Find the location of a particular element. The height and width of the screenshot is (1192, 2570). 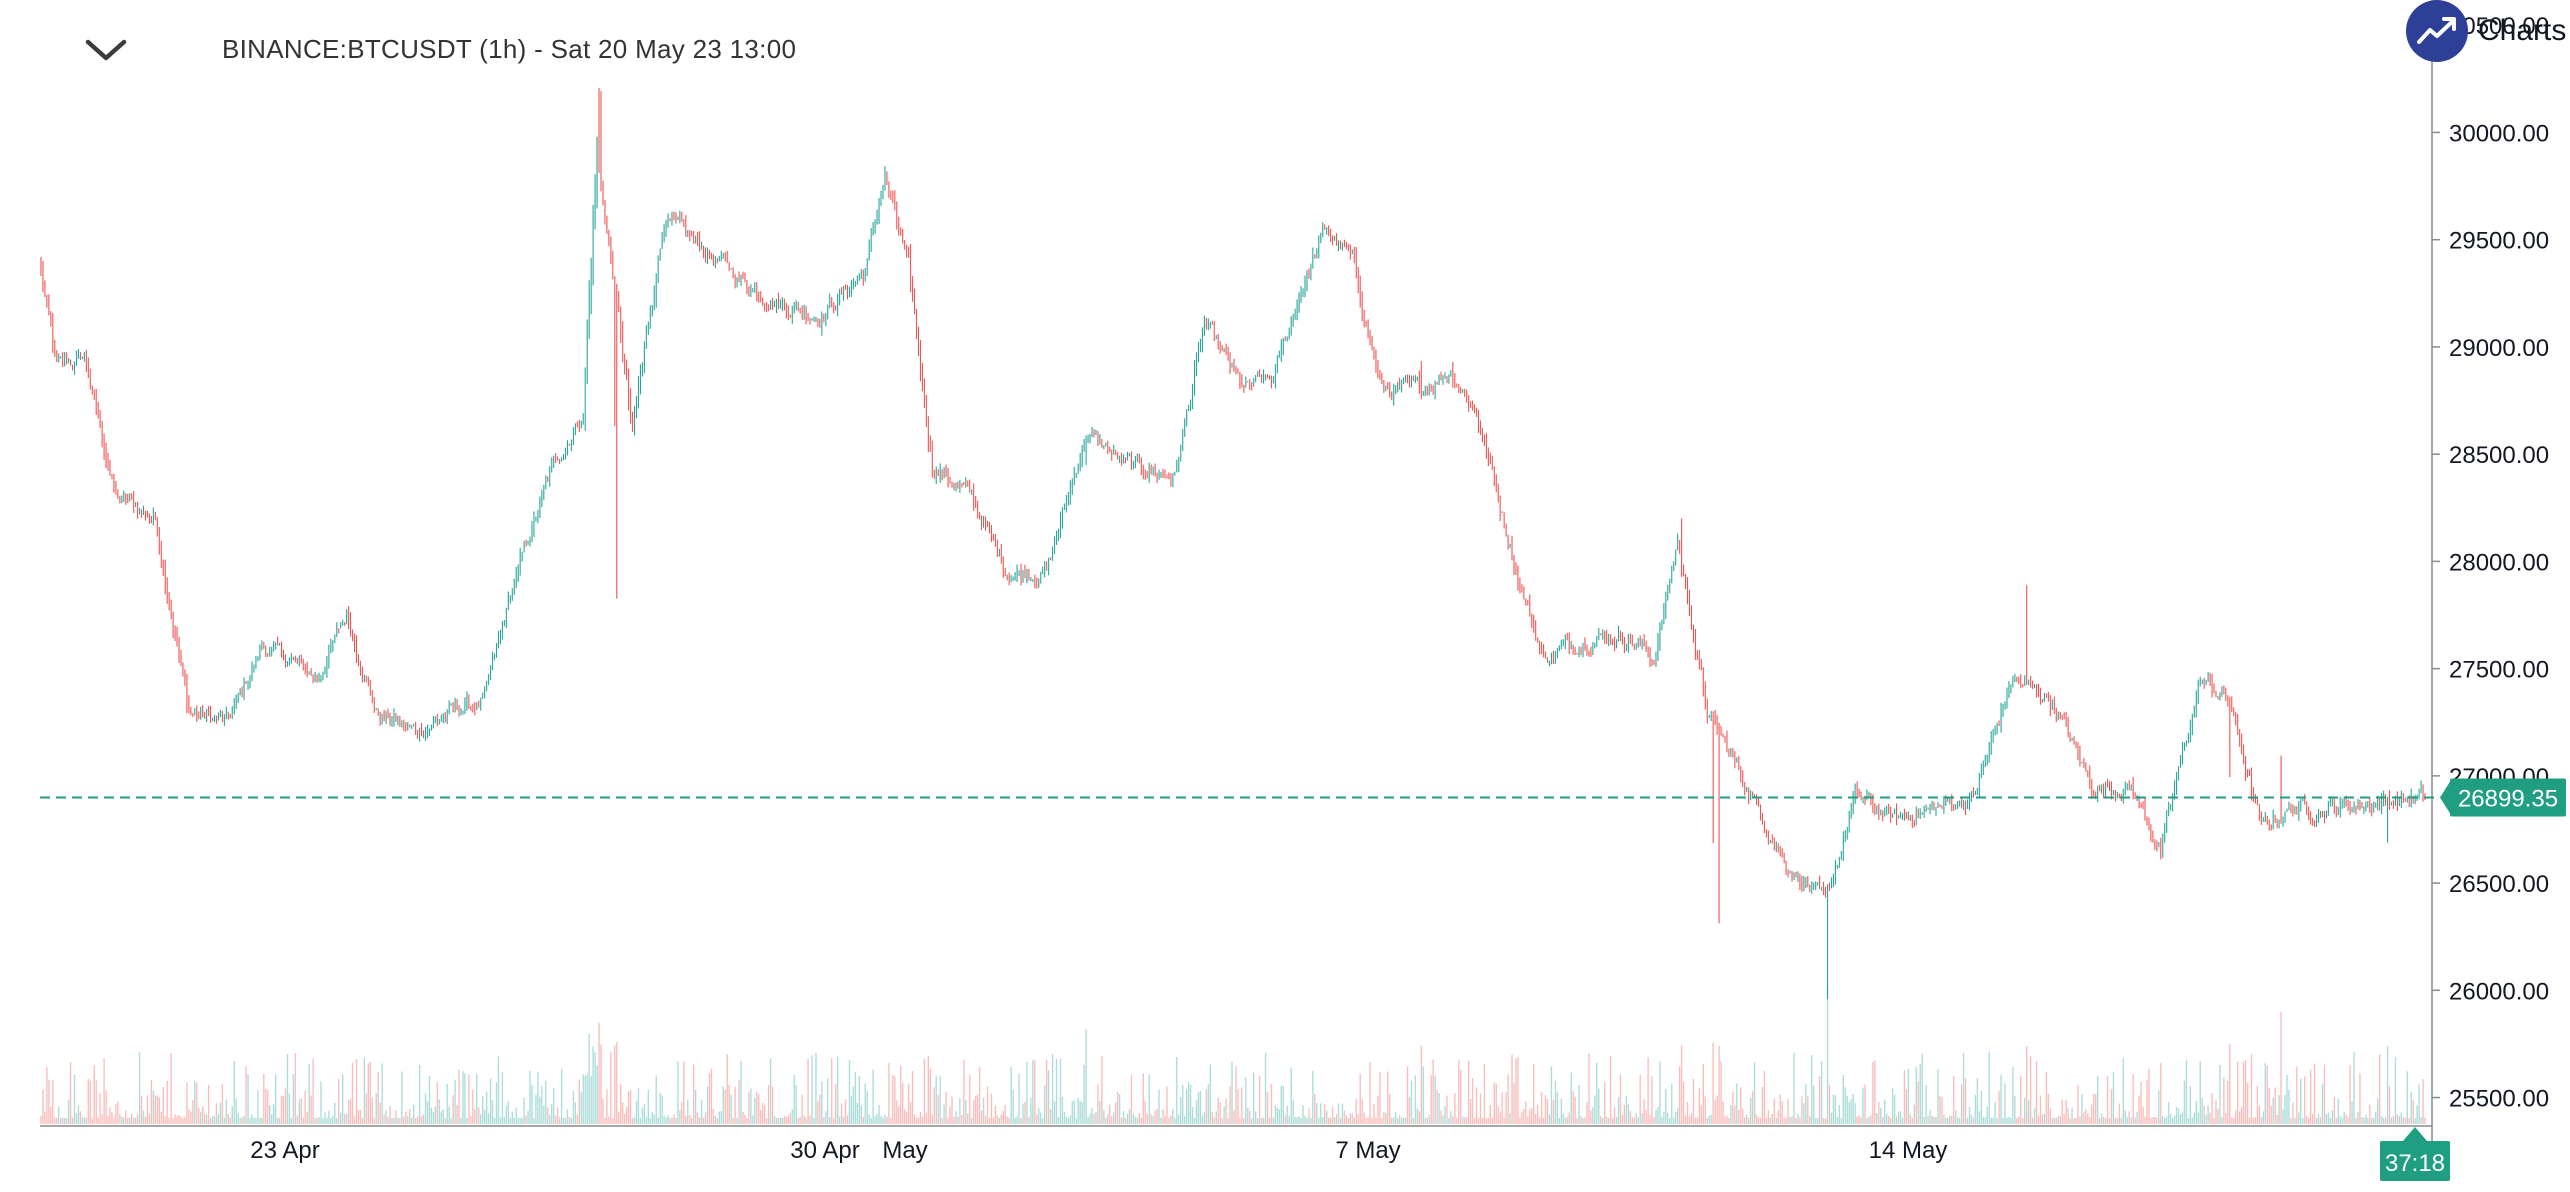

countdown-box is located at coordinates (2415, 1161).